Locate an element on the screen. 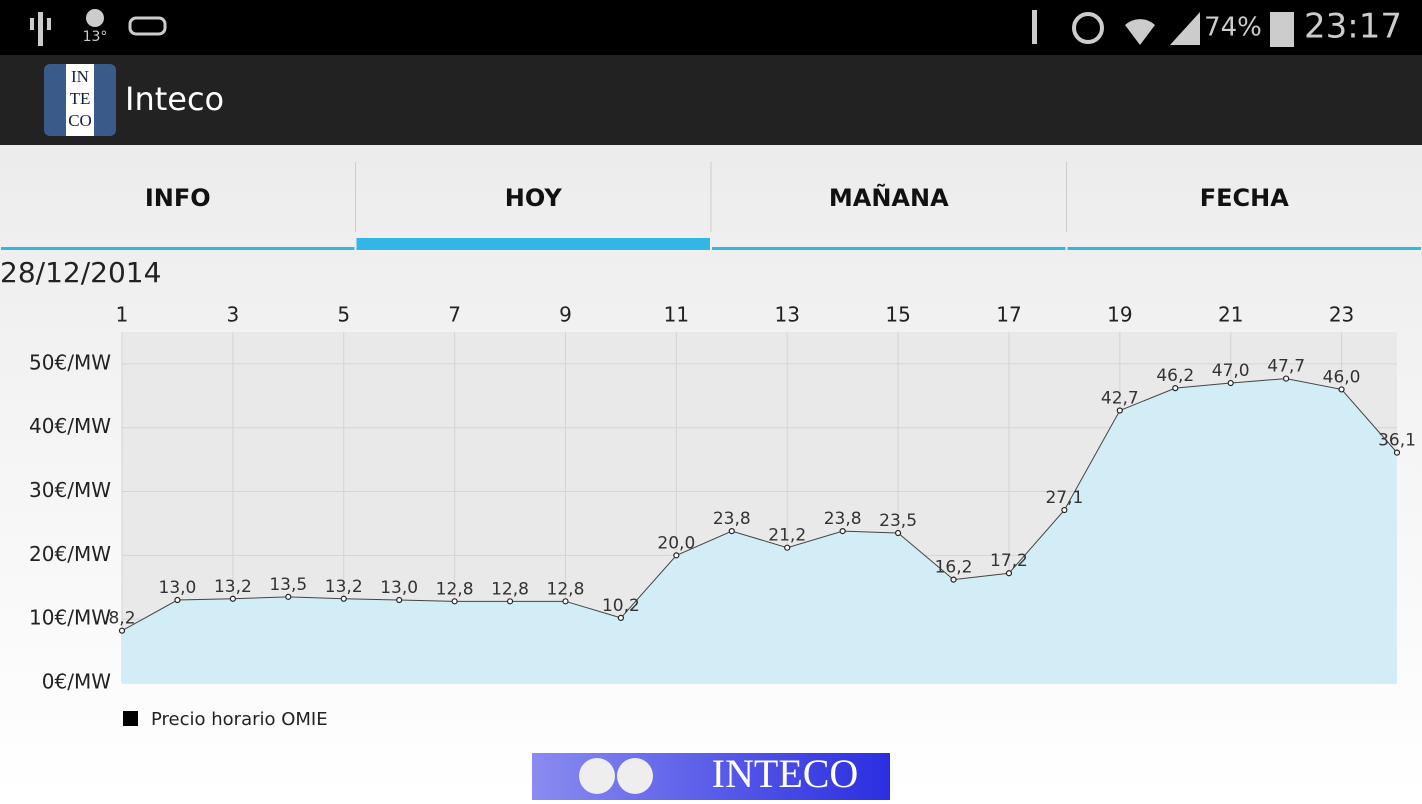 The image size is (1422, 804). x-tick-label: 7 is located at coordinates (454, 315).